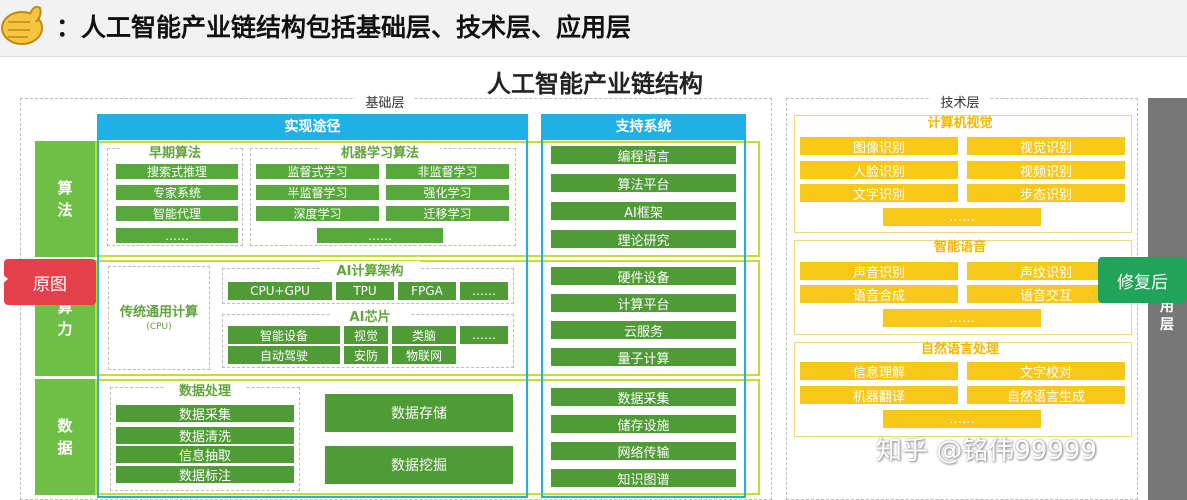  I want to click on row-data-text: 数据, so click(65, 437).